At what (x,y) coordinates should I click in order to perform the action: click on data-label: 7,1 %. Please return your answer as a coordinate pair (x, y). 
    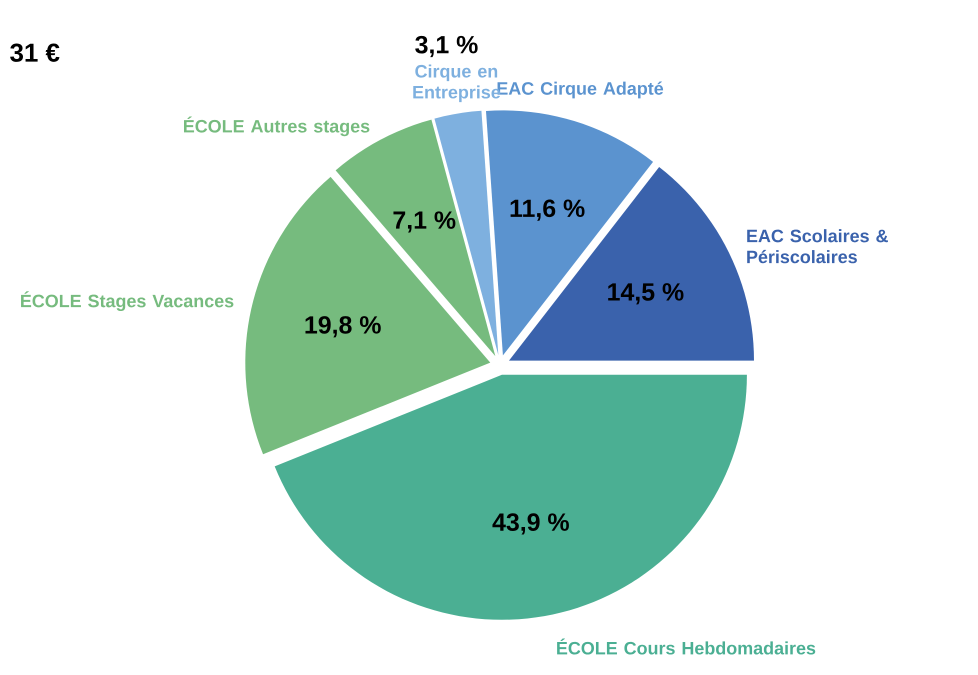
    Looking at the image, I should click on (424, 222).